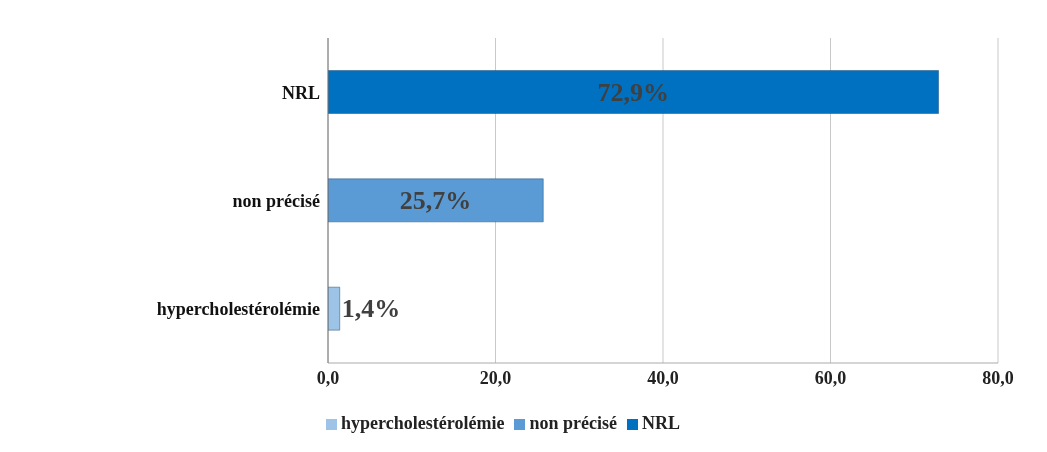 Image resolution: width=1047 pixels, height=452 pixels. Describe the element at coordinates (998, 377) in the screenshot. I see `x-tick-label: 80,0` at that location.